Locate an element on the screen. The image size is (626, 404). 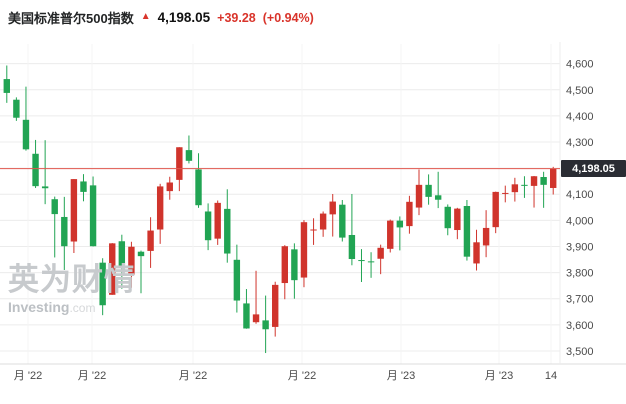
y-axis-label: 3,600 is located at coordinates (580, 326).